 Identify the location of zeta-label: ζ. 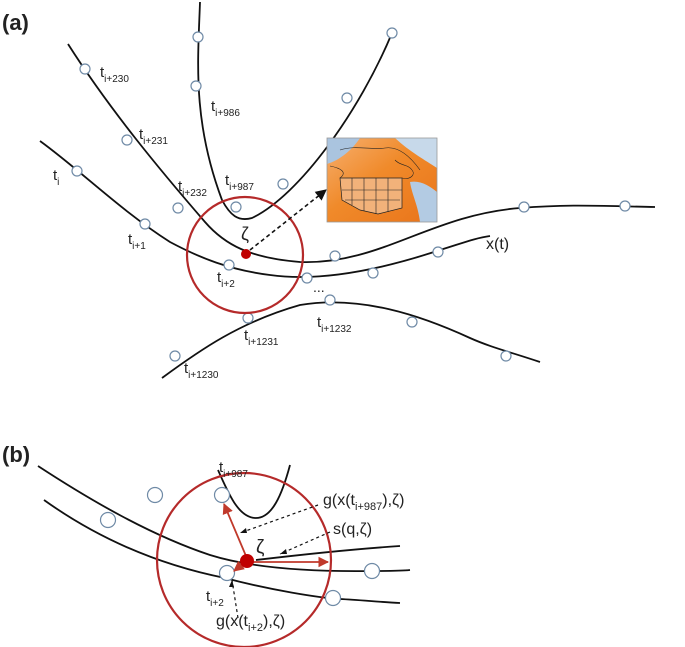
(245, 234).